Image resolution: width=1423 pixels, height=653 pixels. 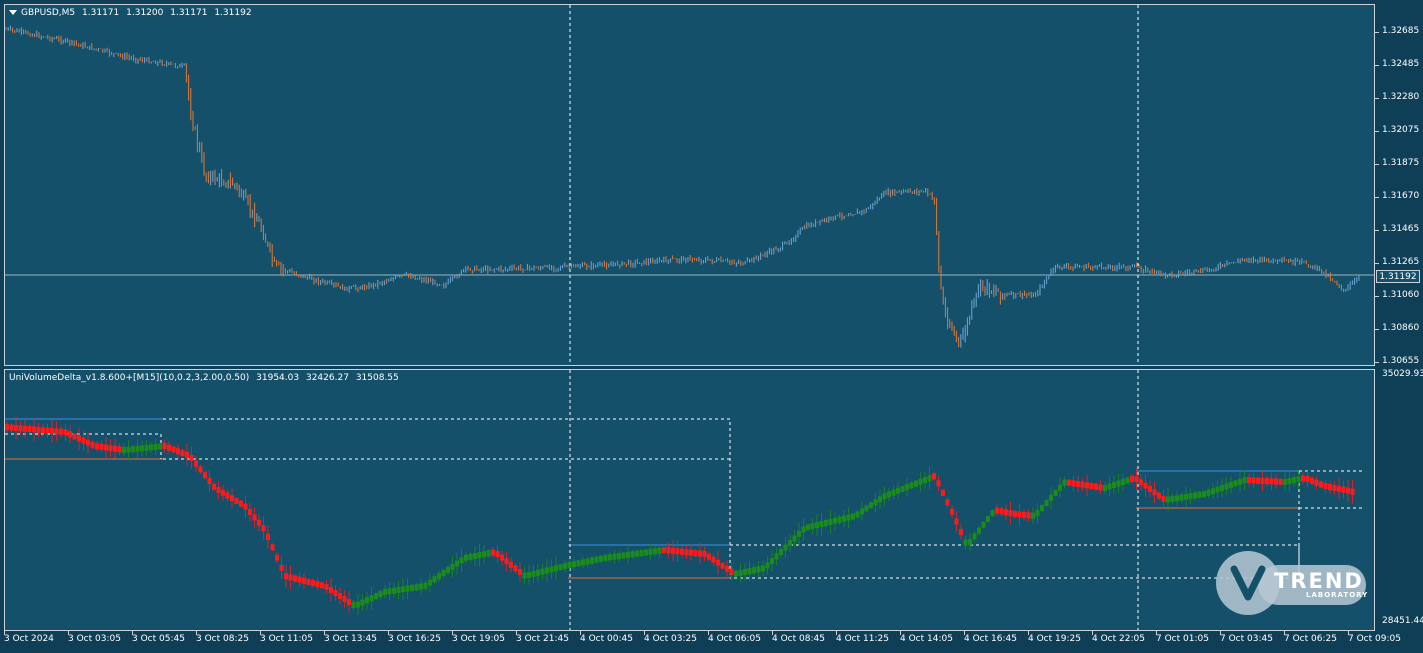 I want to click on price-tick-label: 1.31670, so click(x=1401, y=196).